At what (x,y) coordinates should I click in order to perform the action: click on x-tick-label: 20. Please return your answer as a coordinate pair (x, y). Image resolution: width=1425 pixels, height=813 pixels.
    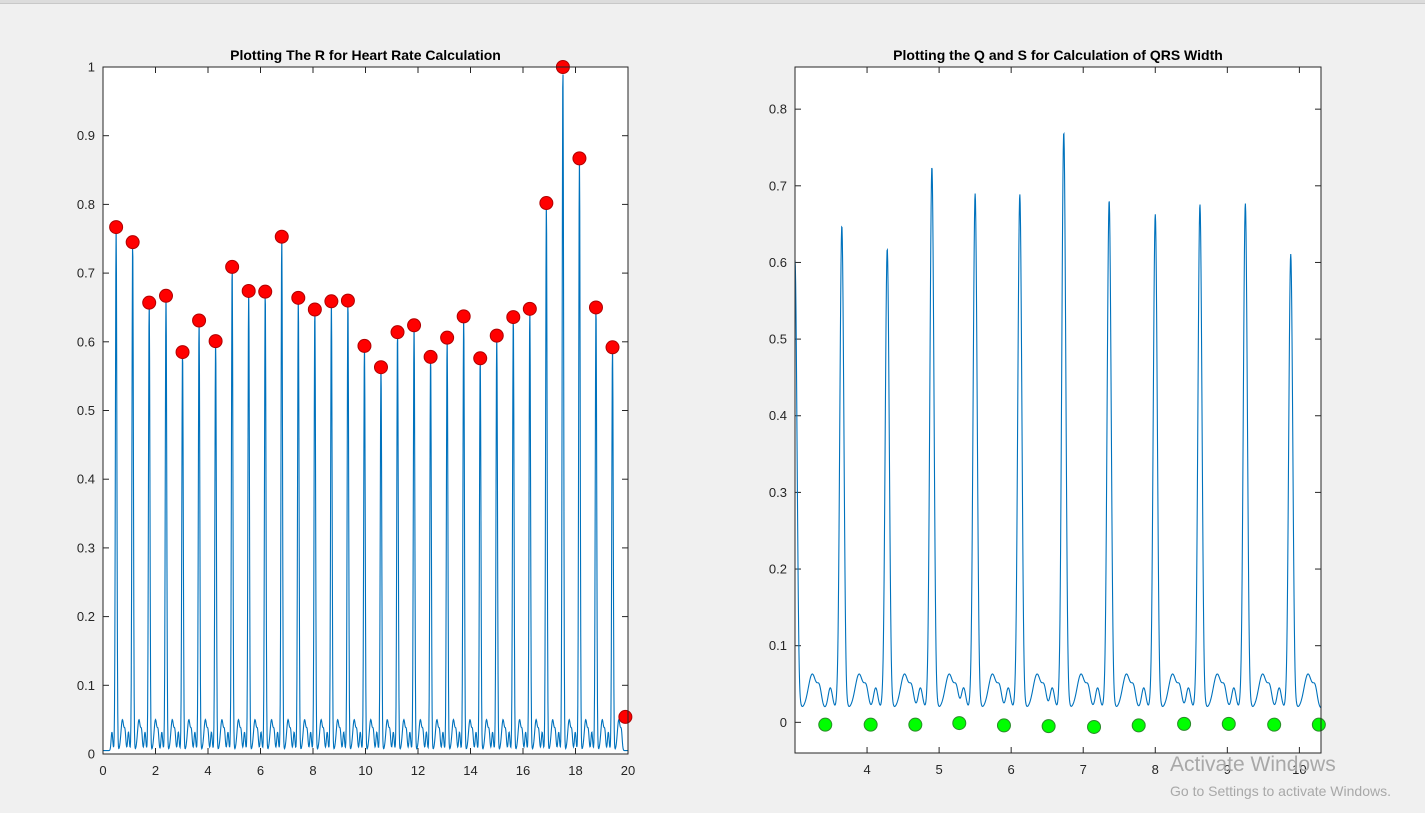
    Looking at the image, I should click on (628, 770).